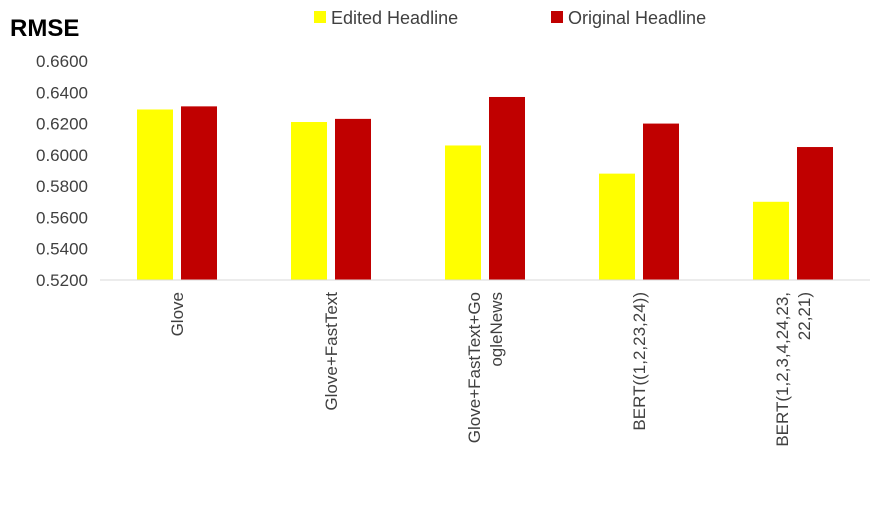 This screenshot has width=878, height=508. Describe the element at coordinates (62, 217) in the screenshot. I see `y-tick-label: 0.5600` at that location.